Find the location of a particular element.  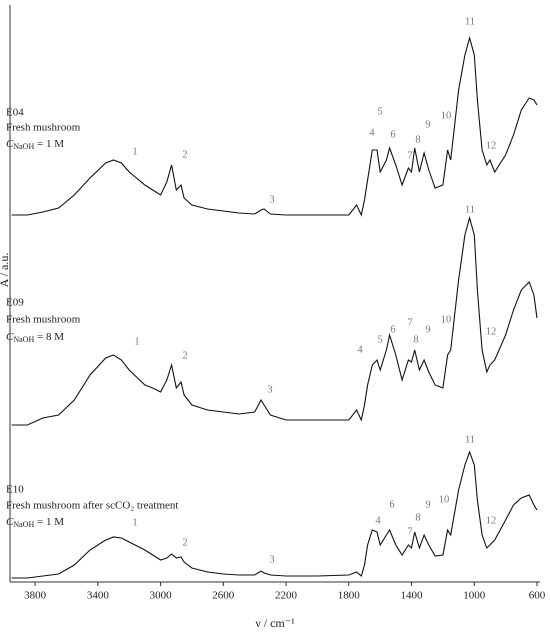

x-tick-label: 600 is located at coordinates (537, 596).